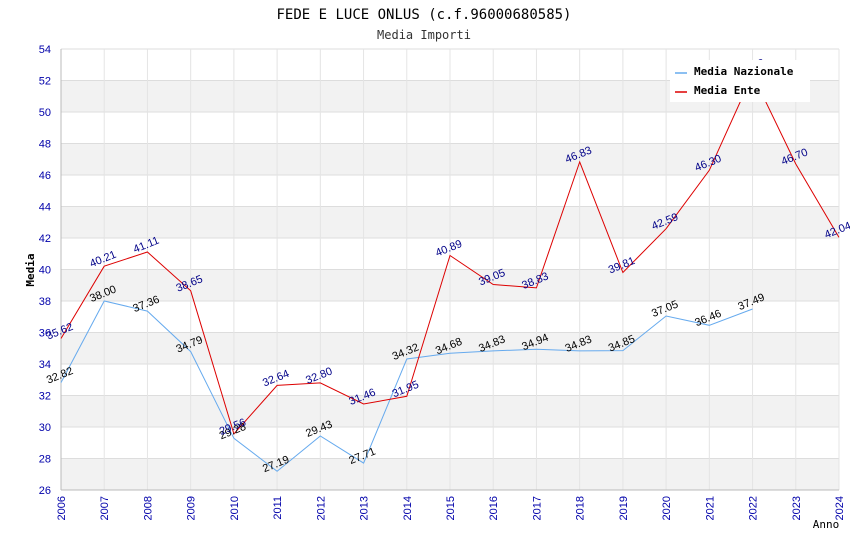 The image size is (850, 550). Describe the element at coordinates (45, 428) in the screenshot. I see `y-tick-label: 30` at that location.